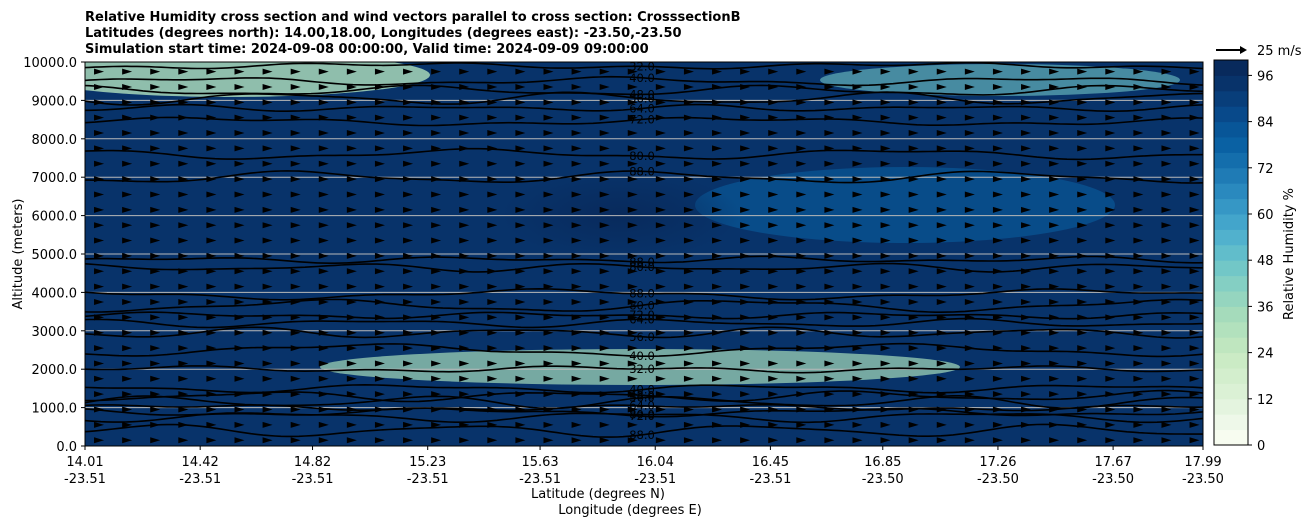 The width and height of the screenshot is (1304, 526). Describe the element at coordinates (540, 479) in the screenshot. I see `x-tick-label-lon: -23.51` at that location.